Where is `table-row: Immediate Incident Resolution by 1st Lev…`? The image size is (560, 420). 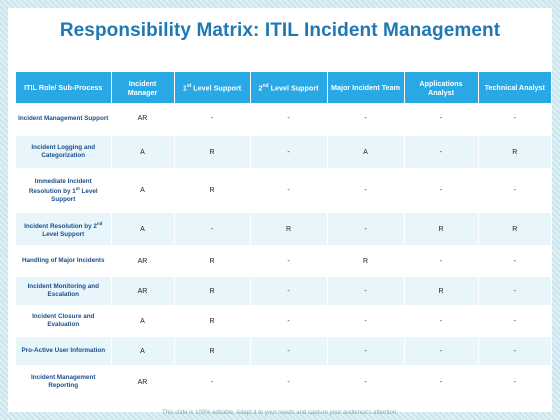
table-row: Immediate Incident Resolution by 1st Lev… is located at coordinates (283, 191).